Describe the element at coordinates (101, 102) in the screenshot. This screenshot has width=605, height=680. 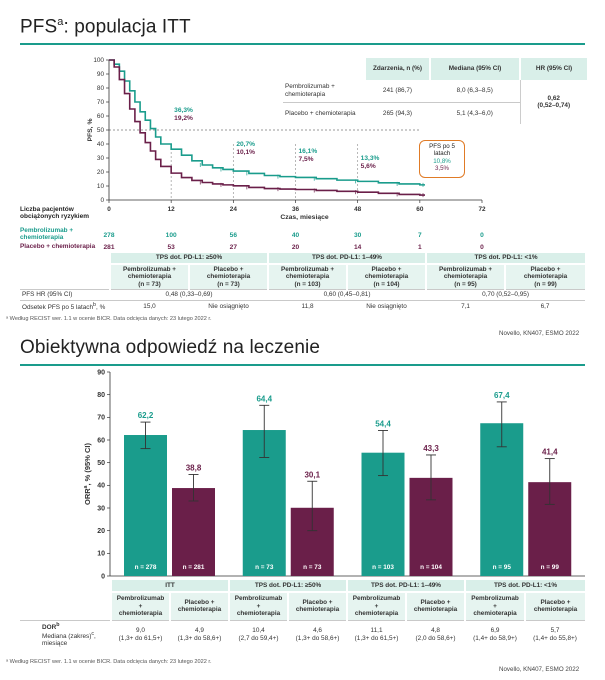
I see `km-y-tick-label: 70` at that location.